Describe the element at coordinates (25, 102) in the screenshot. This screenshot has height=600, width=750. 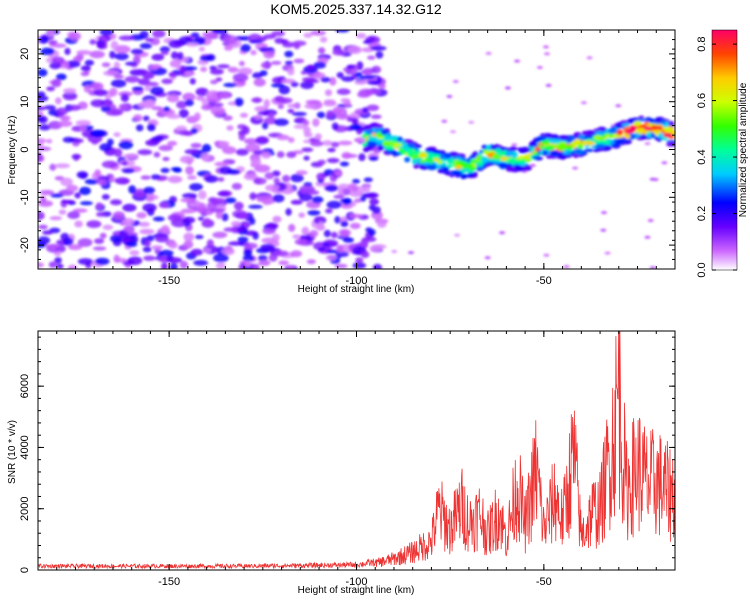
I see `y-tick-label: 10` at that location.